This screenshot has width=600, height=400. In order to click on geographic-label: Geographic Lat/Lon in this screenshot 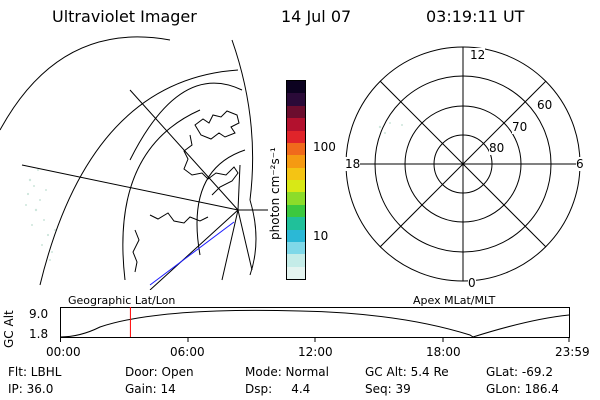, I will do `click(122, 300)`.